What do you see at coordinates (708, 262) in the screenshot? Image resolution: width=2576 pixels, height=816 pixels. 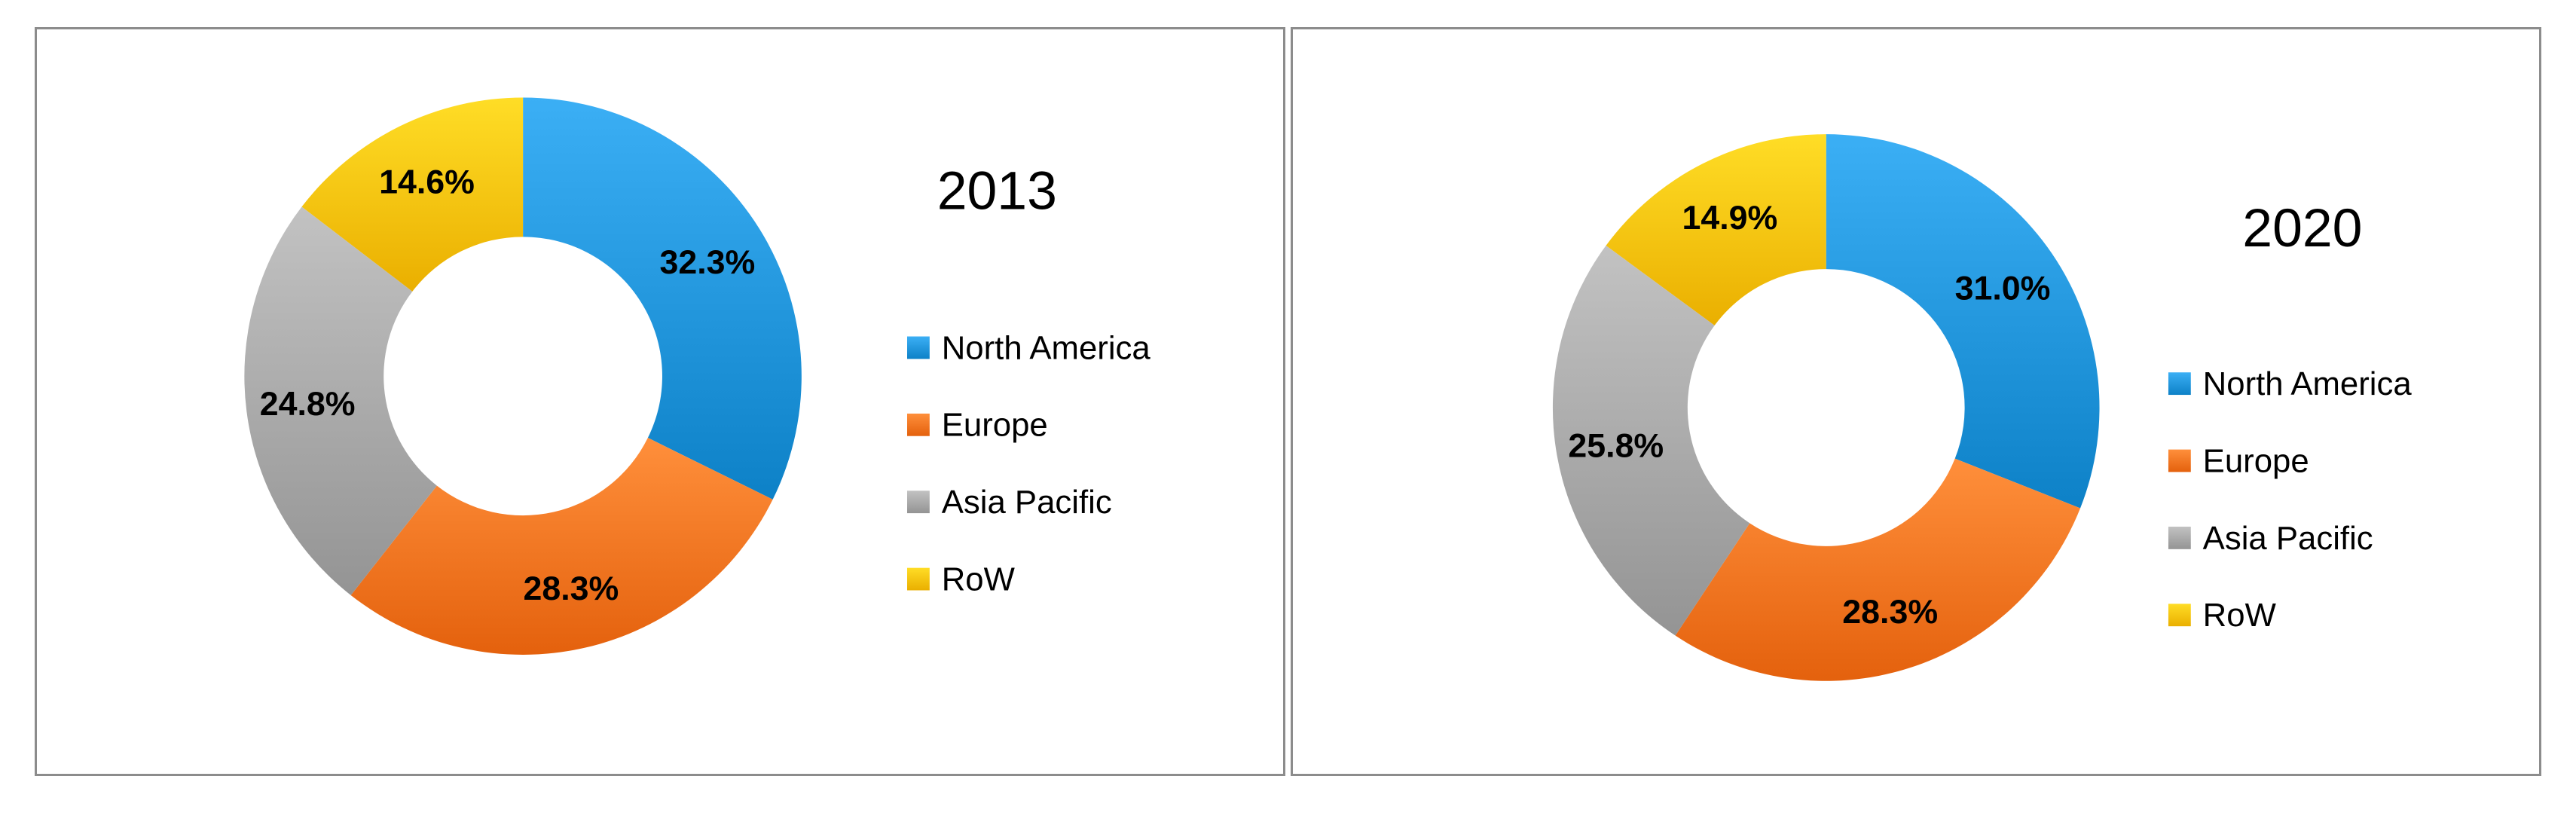 I see `data-label-north-america: 32.3%` at bounding box center [708, 262].